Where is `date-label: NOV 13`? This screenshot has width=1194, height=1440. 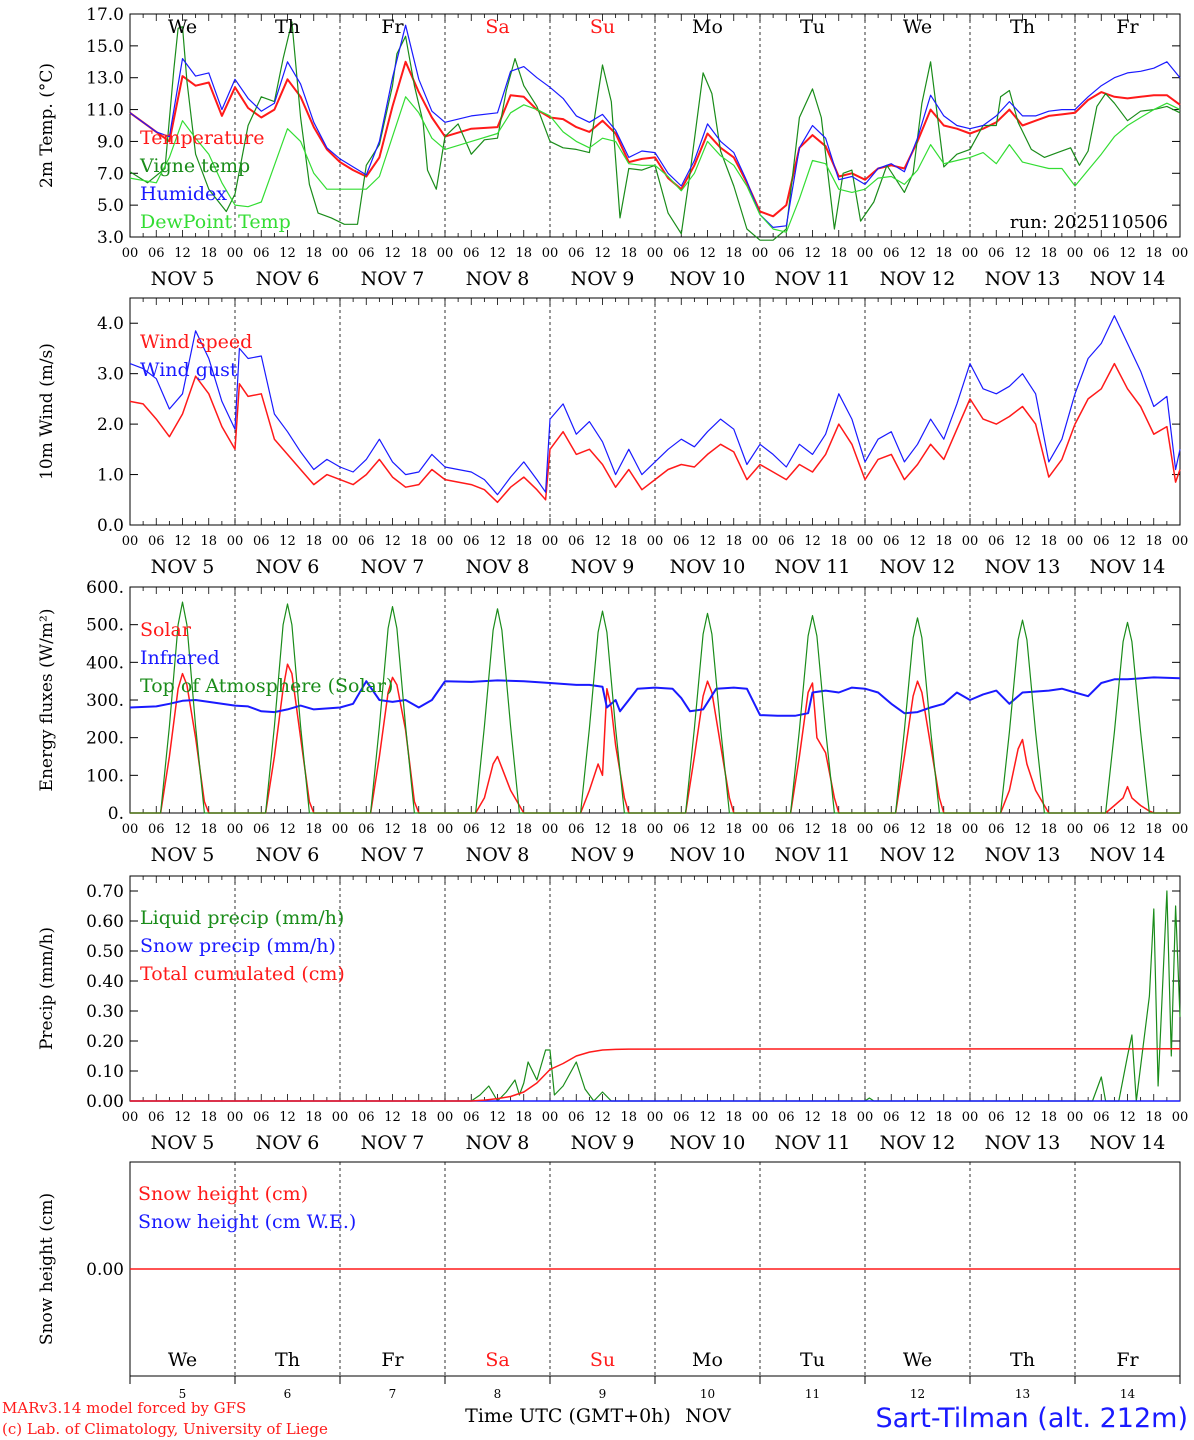
date-label: NOV 13 is located at coordinates (1023, 855).